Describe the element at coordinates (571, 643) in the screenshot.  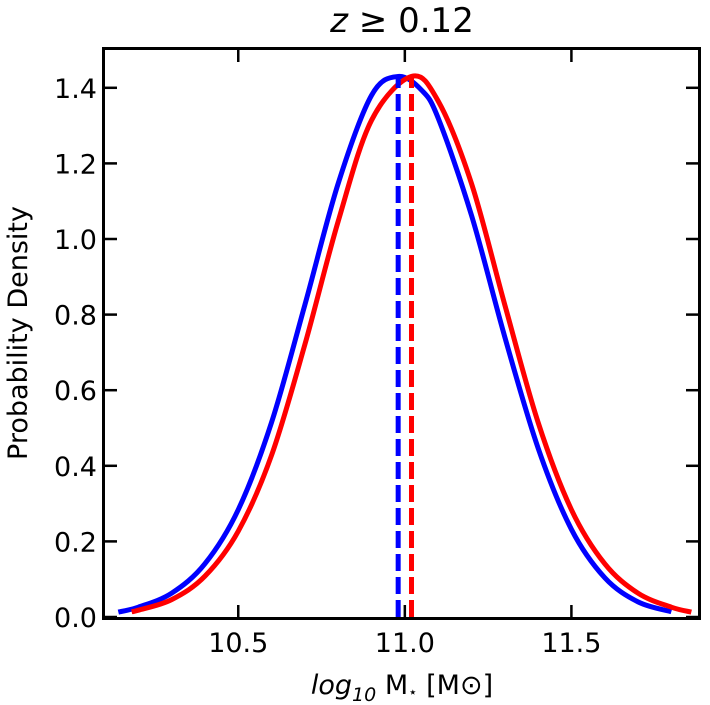
I see `x-tick-label: 11.5` at that location.